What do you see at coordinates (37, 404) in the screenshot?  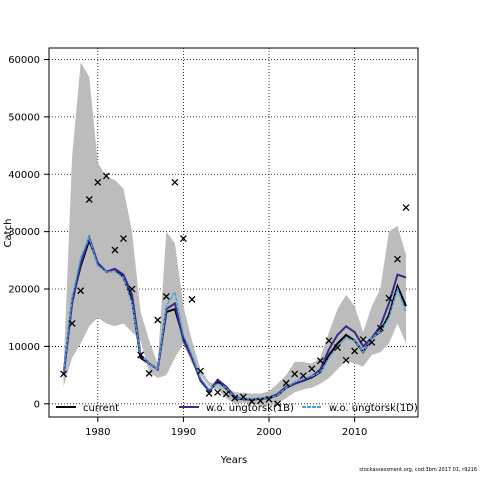 I see `y-tick-label: 0` at bounding box center [37, 404].